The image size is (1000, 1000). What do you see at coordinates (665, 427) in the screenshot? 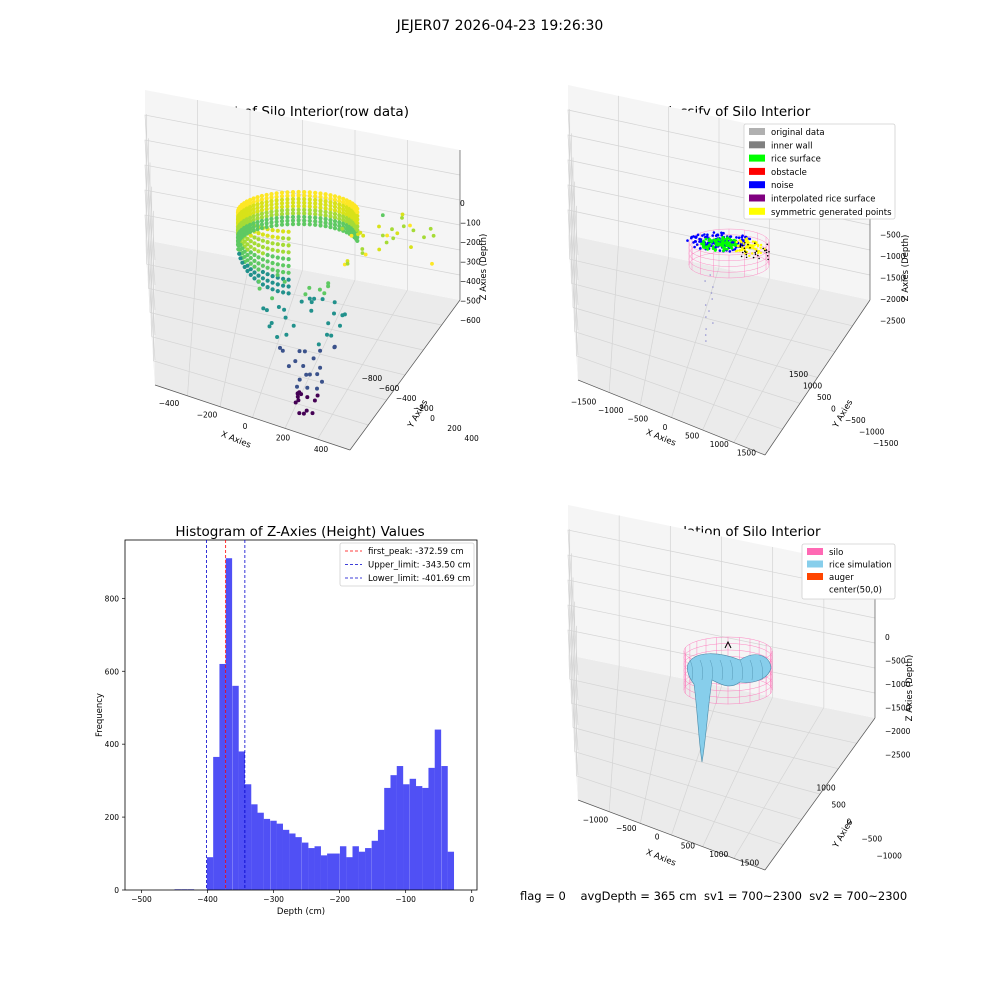
I see `plot2-x-tick-3: 0` at bounding box center [665, 427].